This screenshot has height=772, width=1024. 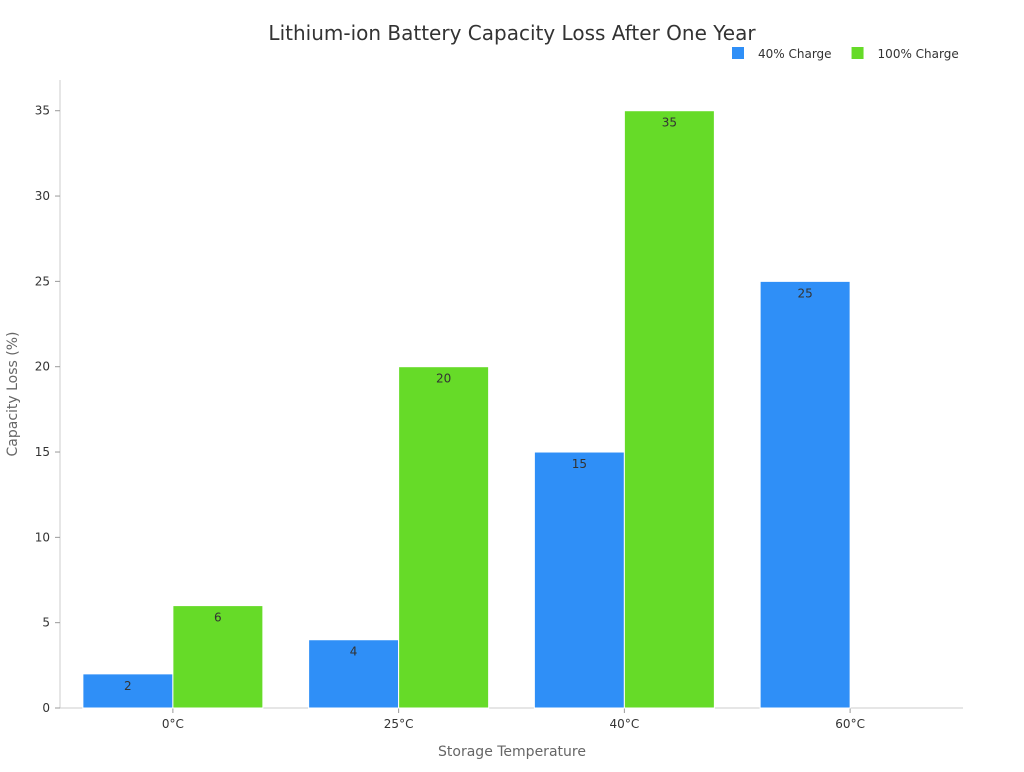 What do you see at coordinates (354, 652) in the screenshot?
I see `data-label: 4` at bounding box center [354, 652].